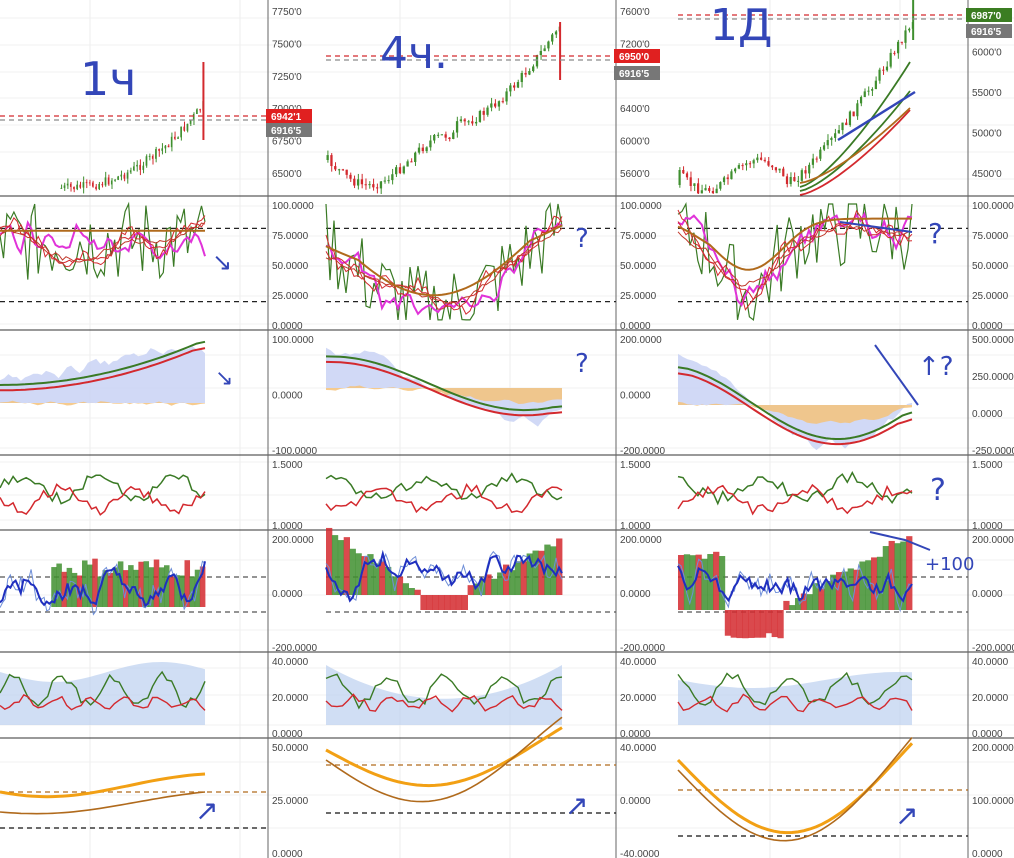 This screenshot has height=858, width=1014. Describe the element at coordinates (635, 174) in the screenshot. I see `axis-tick-label: 5600'0` at that location.